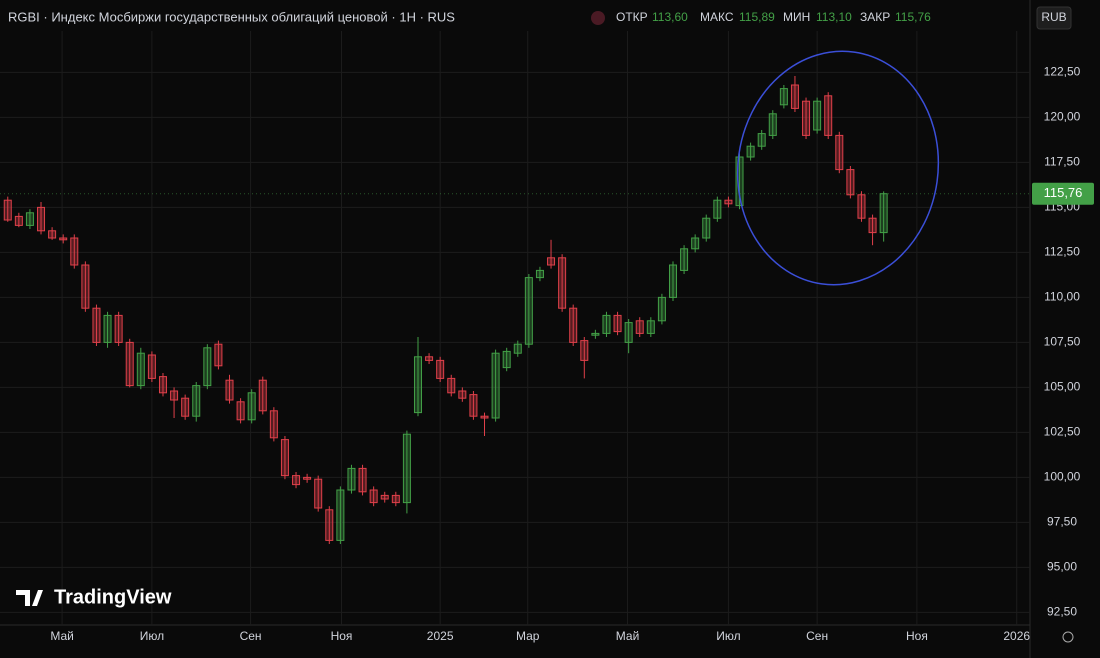 The image size is (1100, 658). I want to click on annotation-circle, so click(838, 168).